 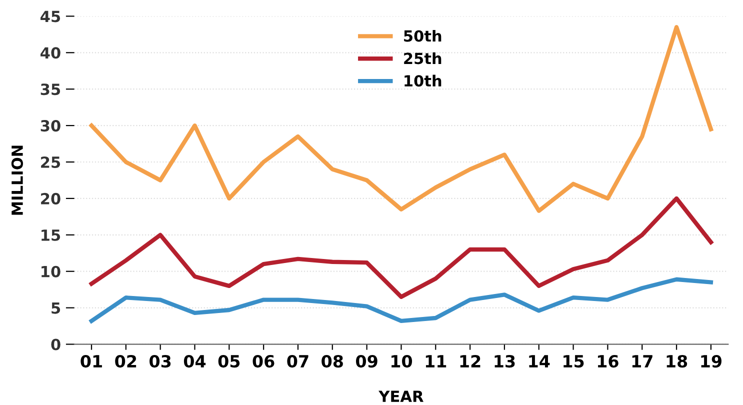 What do you see at coordinates (423, 36) in the screenshot?
I see `legend-label: 50th` at bounding box center [423, 36].